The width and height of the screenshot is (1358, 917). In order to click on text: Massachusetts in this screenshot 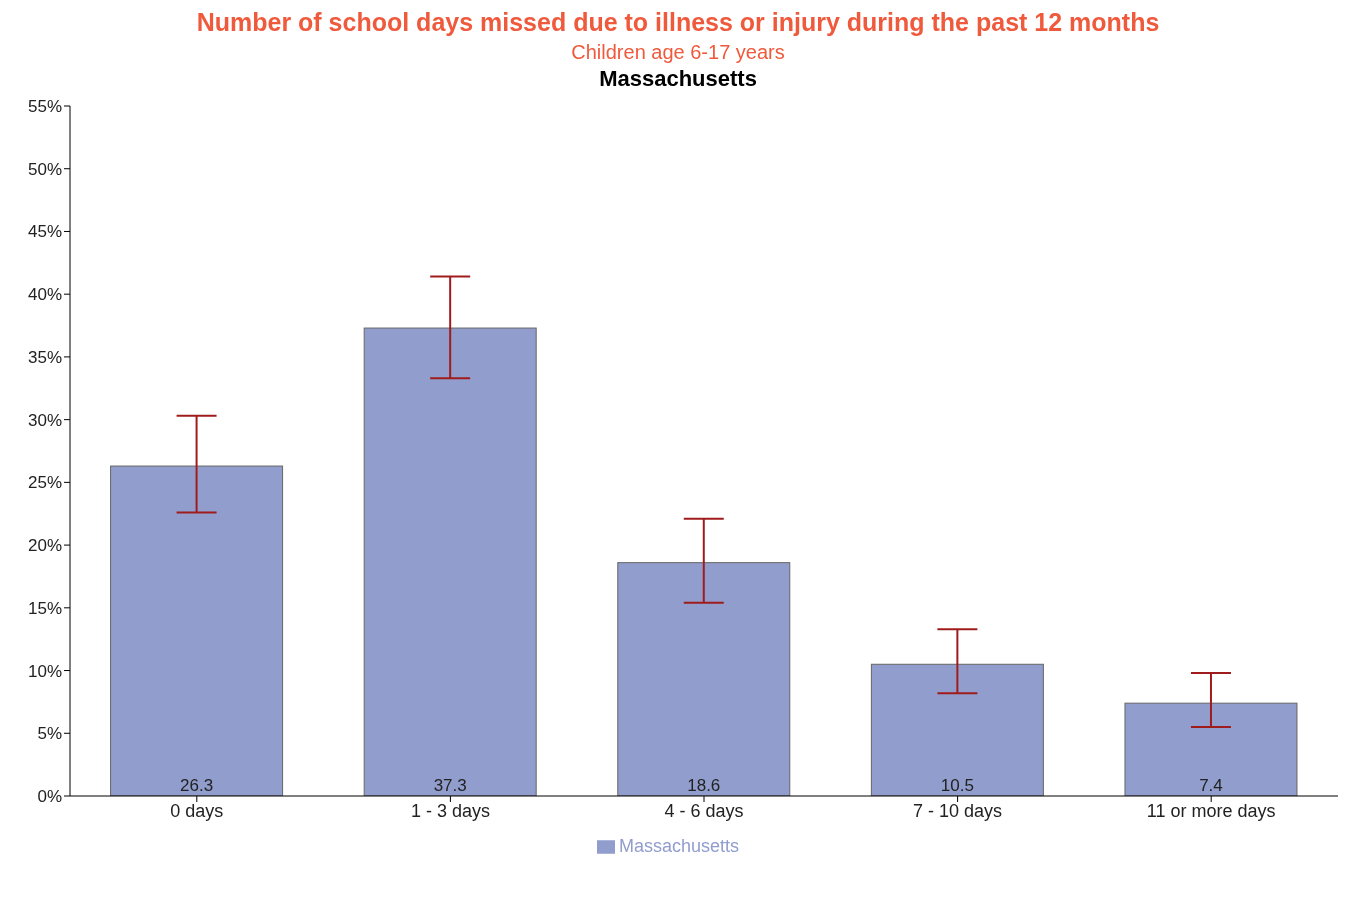, I will do `click(678, 79)`.